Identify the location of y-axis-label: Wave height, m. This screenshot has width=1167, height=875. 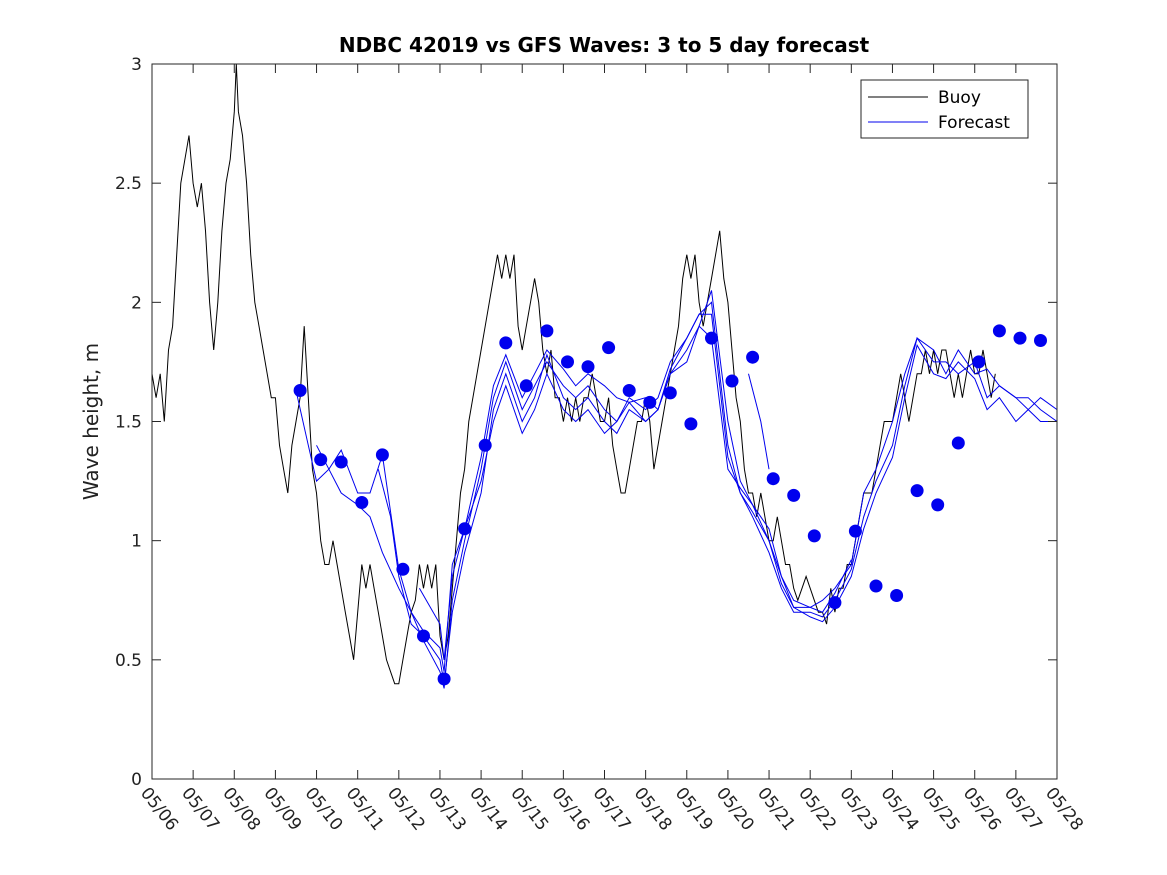
(91, 421).